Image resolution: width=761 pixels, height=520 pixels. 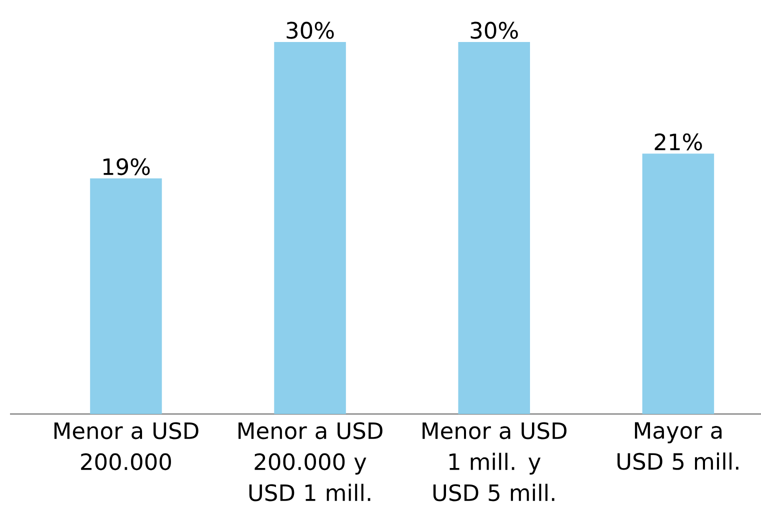 What do you see at coordinates (494, 462) in the screenshot?
I see `x-tick-label: Menor a USD 1 mill. y USD 5 mill.` at bounding box center [494, 462].